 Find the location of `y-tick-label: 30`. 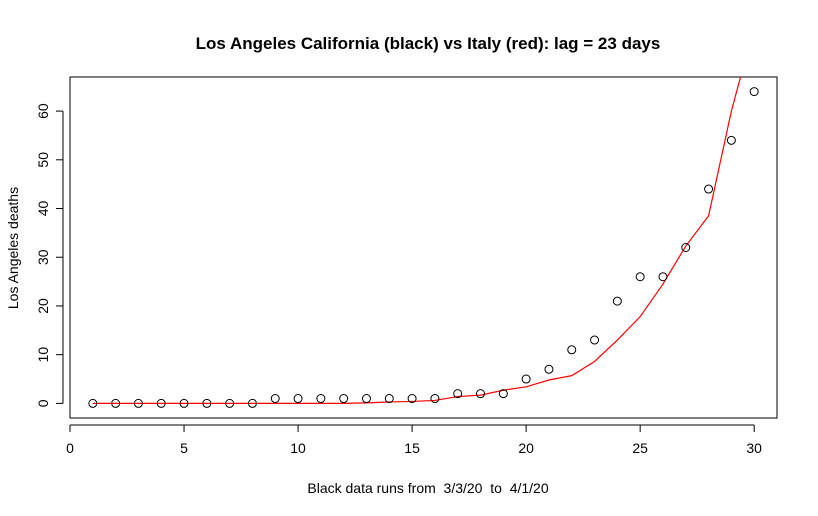

y-tick-label: 30 is located at coordinates (43, 257).